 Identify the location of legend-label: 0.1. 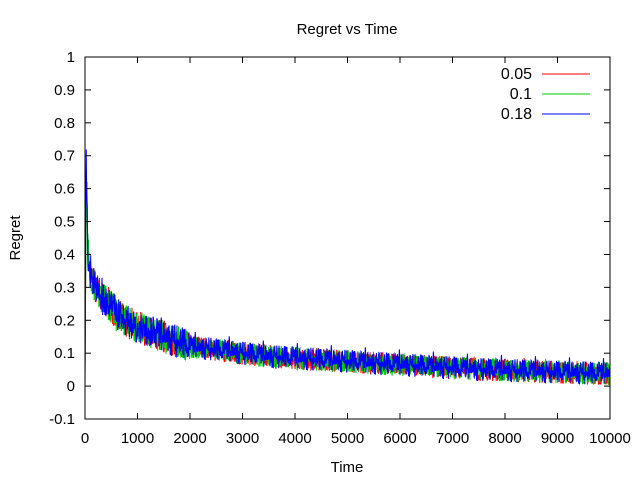
(521, 94).